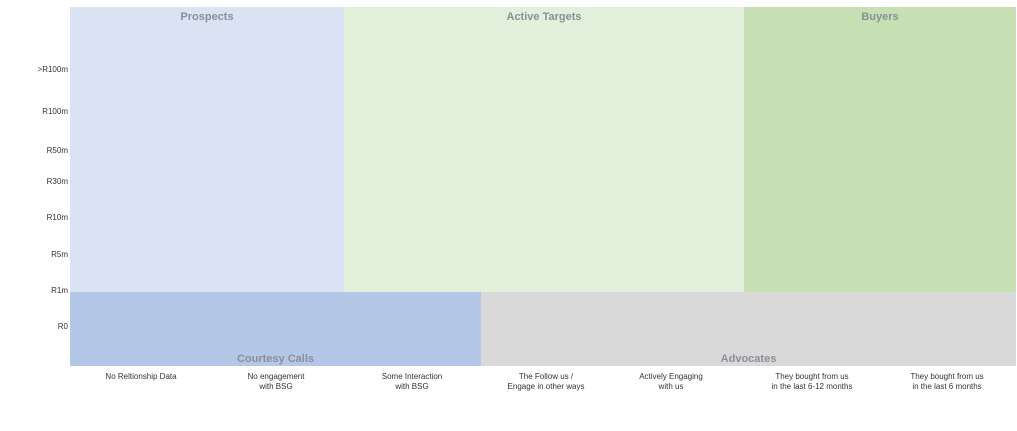  What do you see at coordinates (276, 376) in the screenshot?
I see `x-label-line1: No engagement` at bounding box center [276, 376].